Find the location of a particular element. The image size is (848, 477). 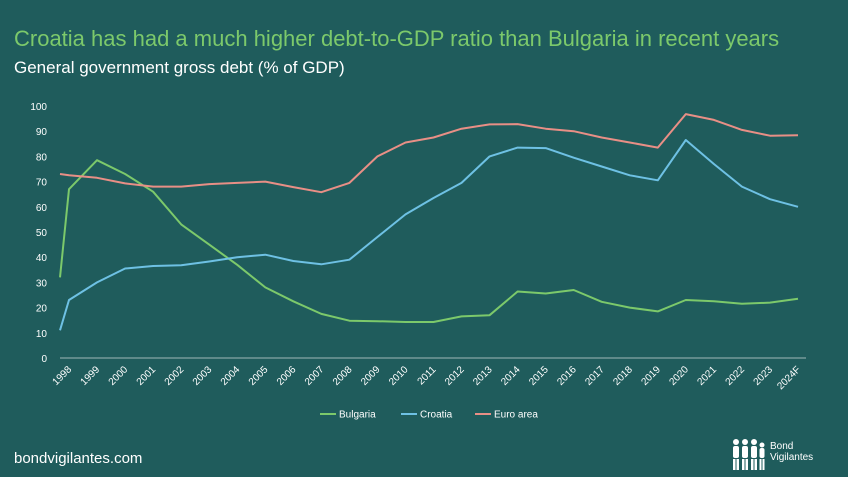

x-tick-label: 2022 is located at coordinates (736, 376).